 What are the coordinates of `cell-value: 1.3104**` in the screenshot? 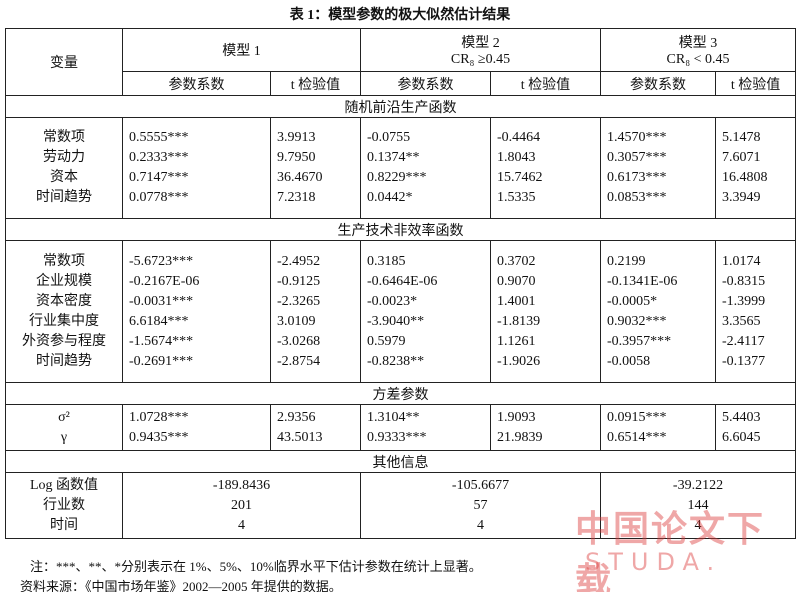 It's located at (393, 417).